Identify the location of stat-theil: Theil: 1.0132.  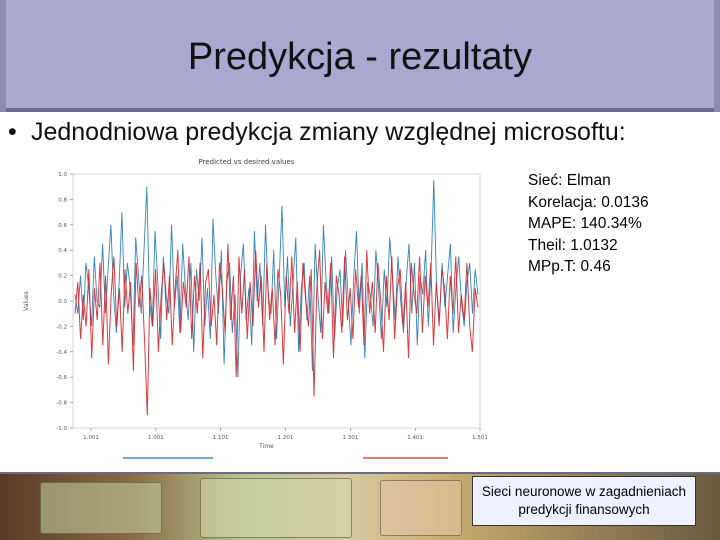
(573, 245).